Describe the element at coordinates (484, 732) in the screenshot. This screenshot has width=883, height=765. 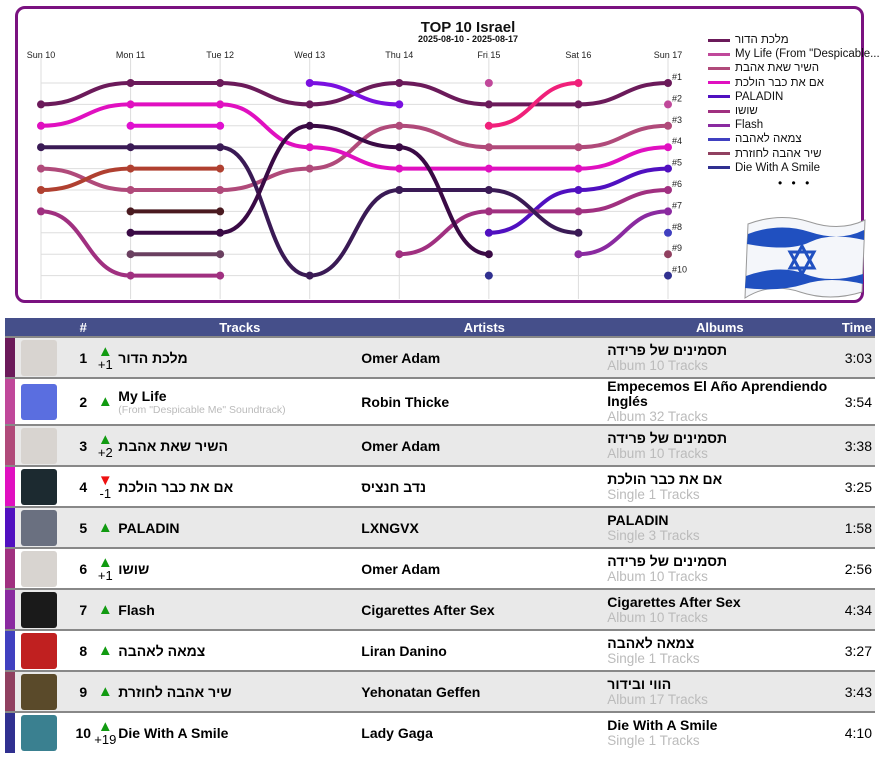
I see `artist-name: Lady Gaga` at that location.